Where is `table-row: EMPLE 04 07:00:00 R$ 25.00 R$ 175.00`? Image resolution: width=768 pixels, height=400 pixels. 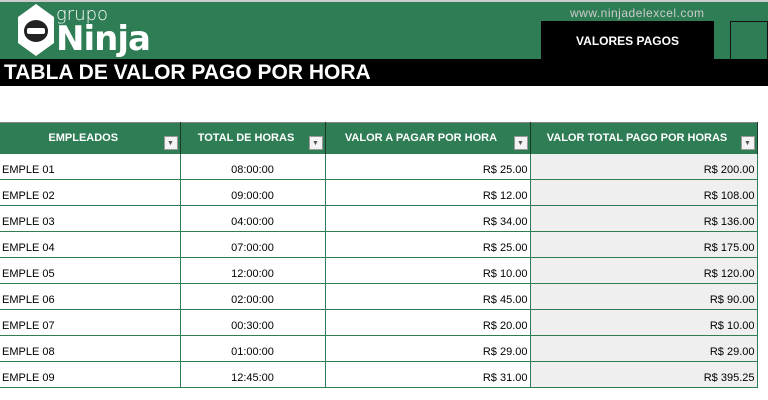 table-row: EMPLE 04 07:00:00 R$ 25.00 R$ 175.00 is located at coordinates (379, 244).